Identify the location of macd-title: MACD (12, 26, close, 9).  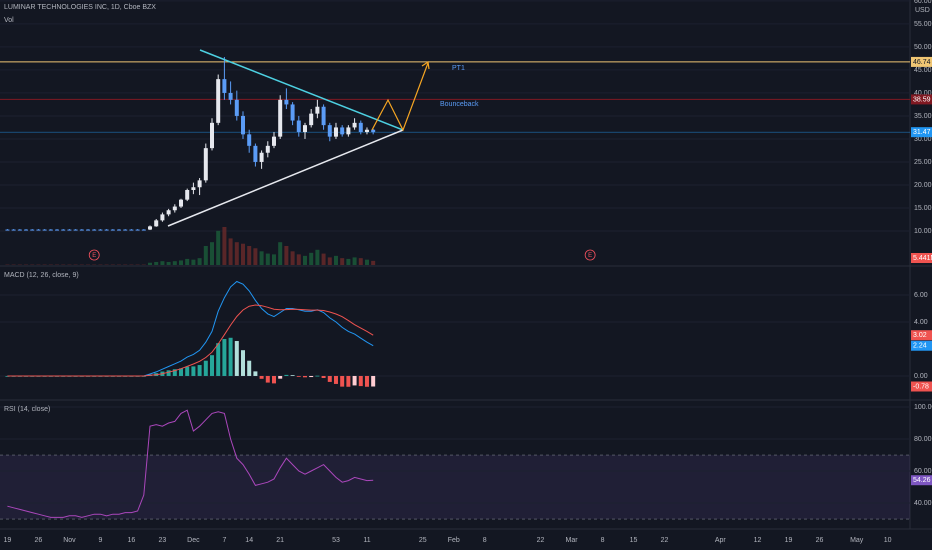
(41, 275).